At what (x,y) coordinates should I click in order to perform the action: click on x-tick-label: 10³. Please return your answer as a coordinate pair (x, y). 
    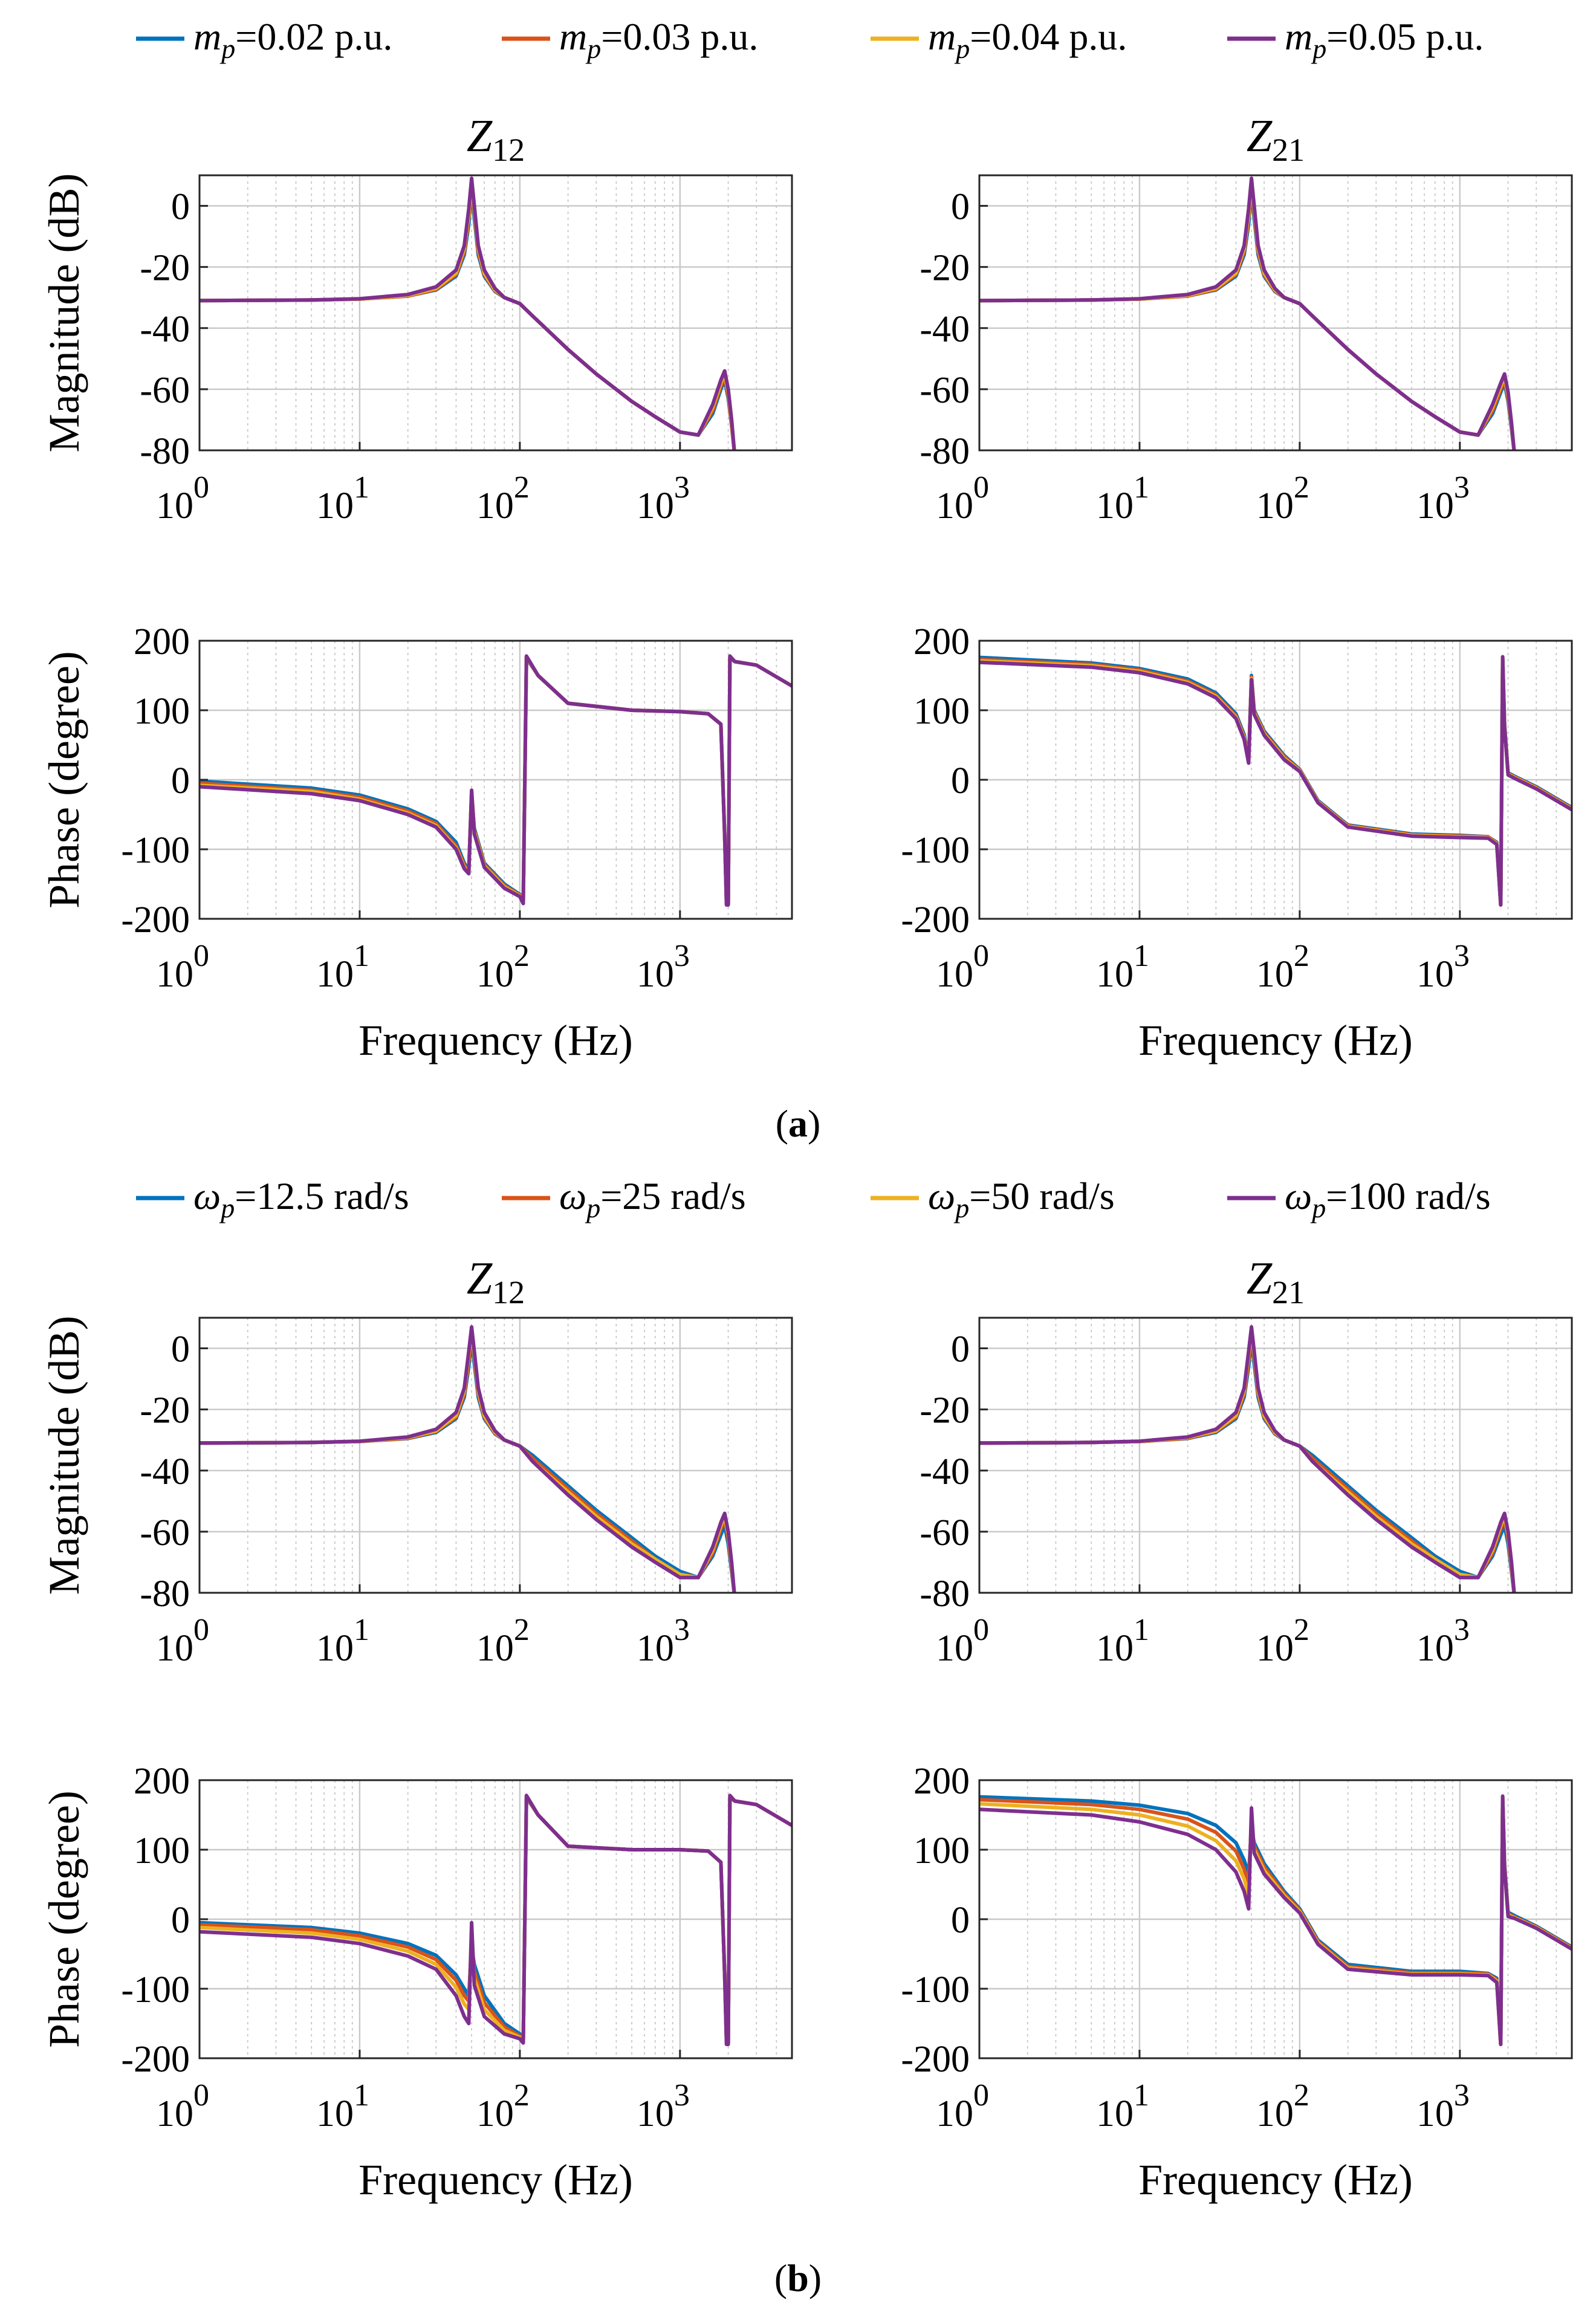
    Looking at the image, I should click on (663, 967).